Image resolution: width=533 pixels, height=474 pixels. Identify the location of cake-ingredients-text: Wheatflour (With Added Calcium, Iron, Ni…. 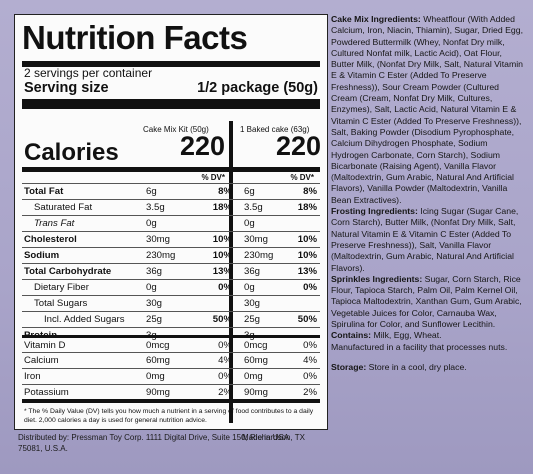
(427, 109).